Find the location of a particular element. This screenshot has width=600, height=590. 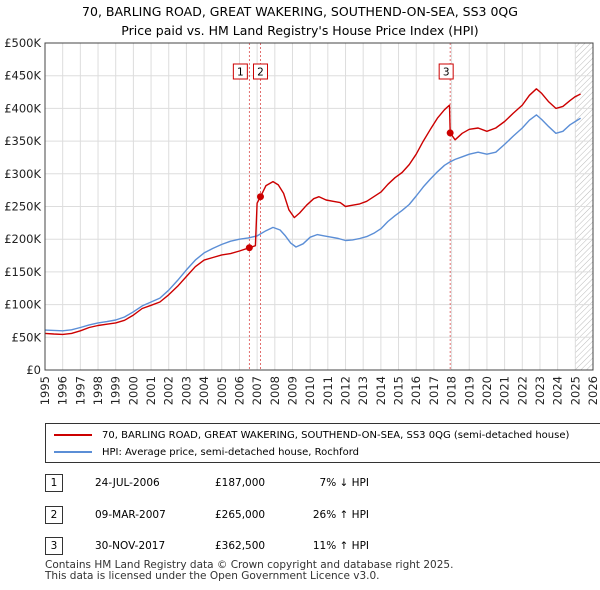

y-tick-label: £450K is located at coordinates (22, 76).